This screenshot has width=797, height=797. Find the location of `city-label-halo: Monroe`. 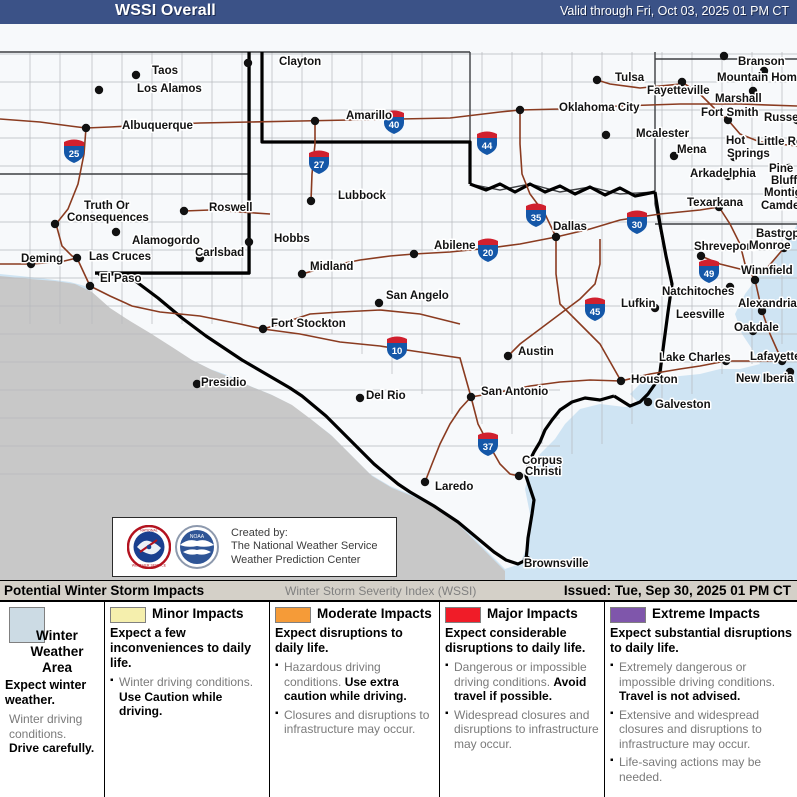

city-label-halo: Monroe is located at coordinates (770, 246).